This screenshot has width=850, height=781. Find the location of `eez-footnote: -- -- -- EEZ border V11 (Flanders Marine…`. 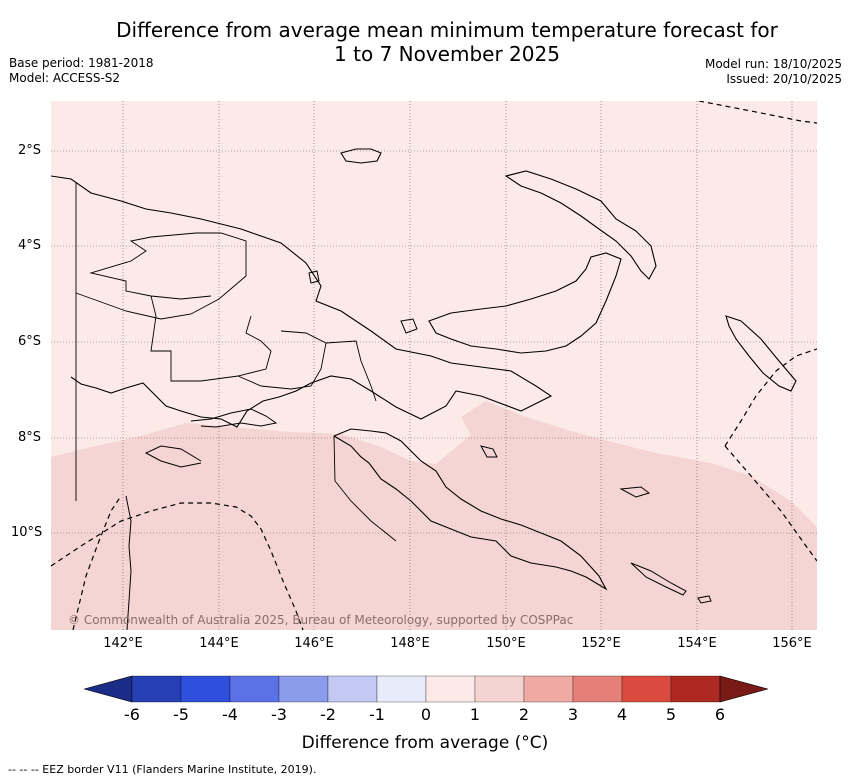

eez-footnote: -- -- -- EEZ border V11 (Flanders Marine… is located at coordinates (162, 769).